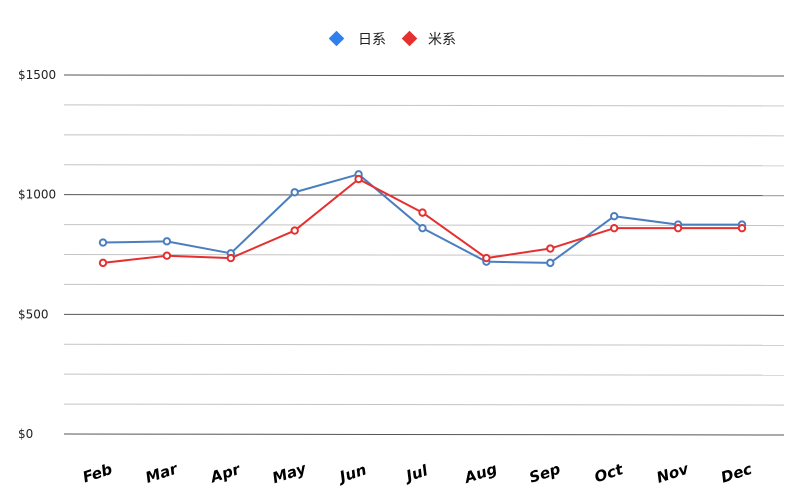 This screenshot has height=500, width=800. What do you see at coordinates (25, 434) in the screenshot?
I see `y-tick-label: $0` at bounding box center [25, 434].